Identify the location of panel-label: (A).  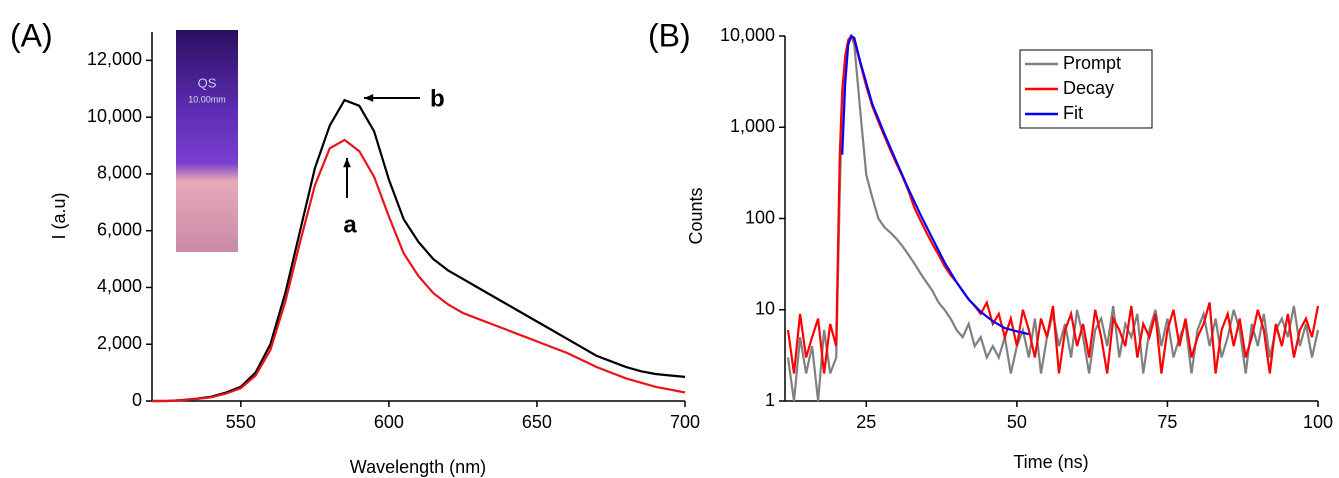
(31, 35).